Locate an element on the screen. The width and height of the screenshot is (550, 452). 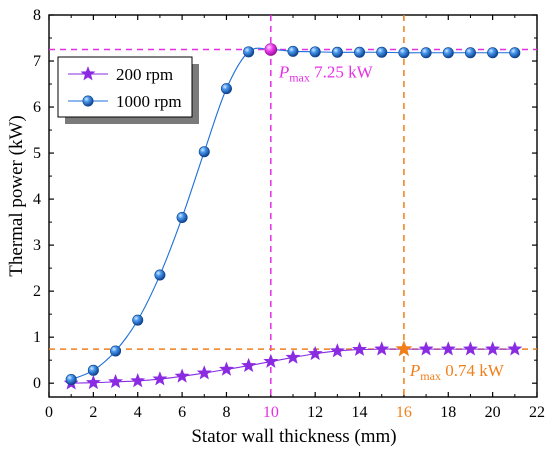
legend-label: 1000 rpm is located at coordinates (149, 101).